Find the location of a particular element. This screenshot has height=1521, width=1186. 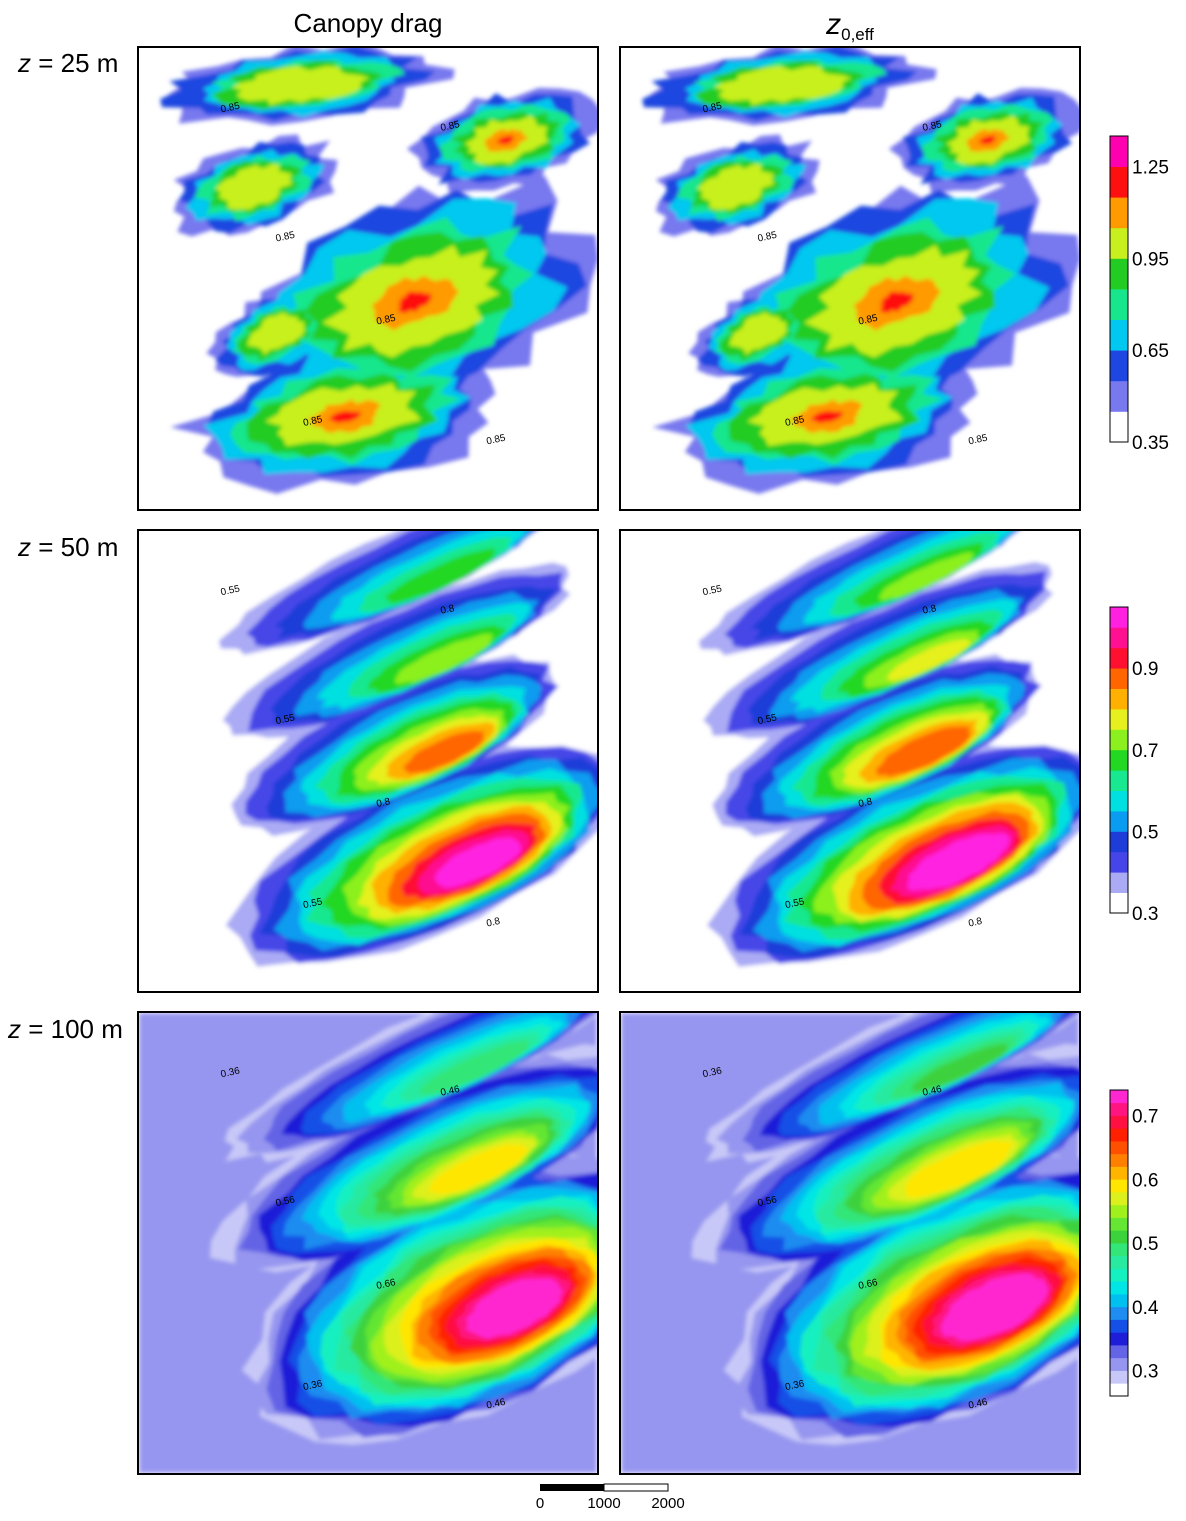

colorbar-25m: 1.25 0.95 0.65 0.35 is located at coordinates (1144, 294).